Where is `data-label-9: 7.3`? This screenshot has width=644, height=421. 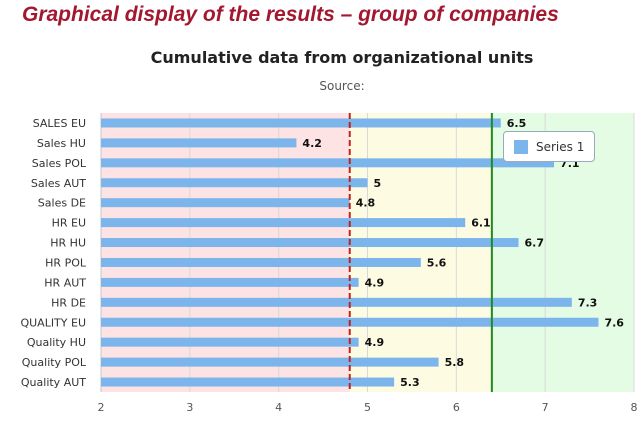 data-label-9: 7.3 is located at coordinates (588, 302).